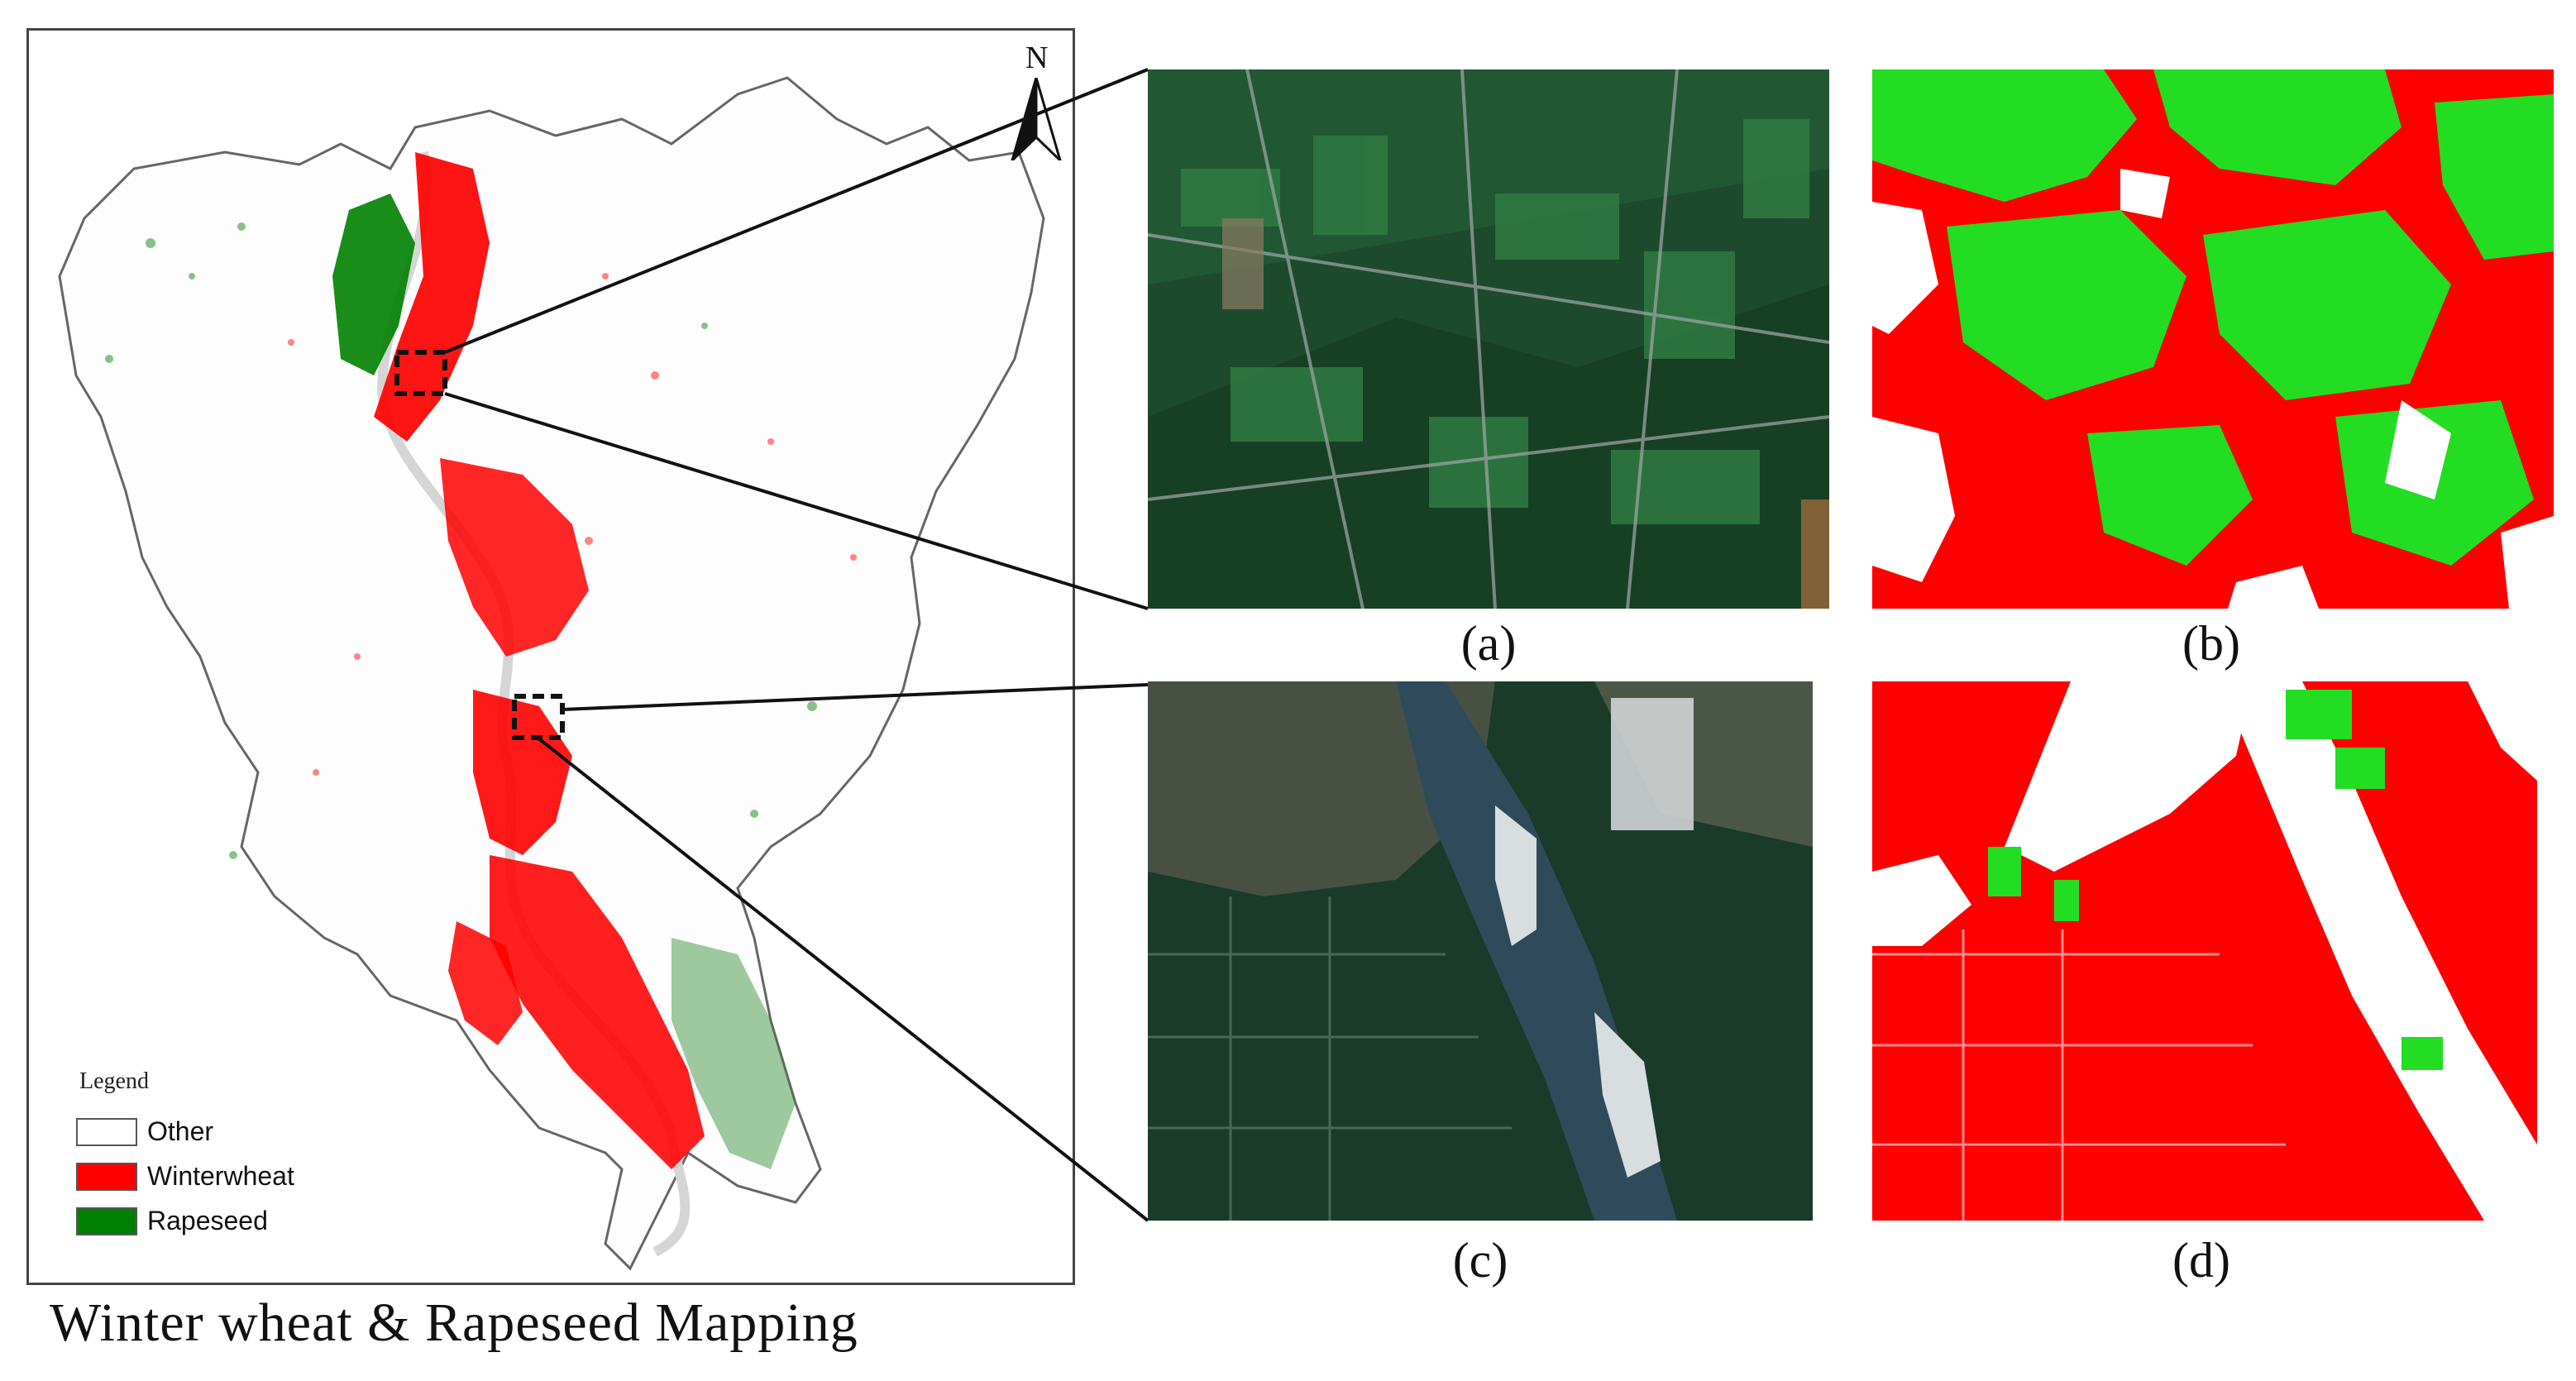  I want to click on legend-swatch-other, so click(106, 1132).